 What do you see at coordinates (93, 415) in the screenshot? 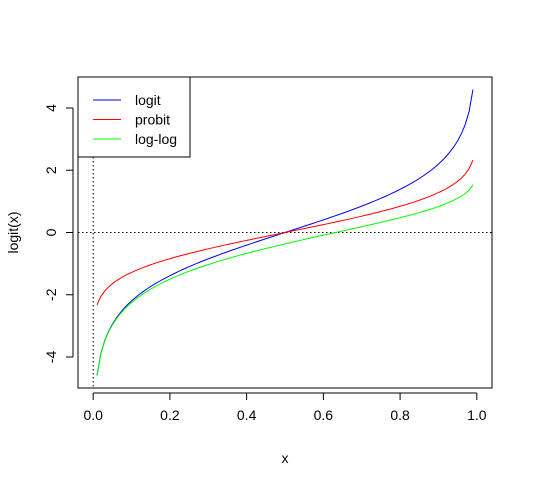
I see `x-tick-label: 0.0` at bounding box center [93, 415].